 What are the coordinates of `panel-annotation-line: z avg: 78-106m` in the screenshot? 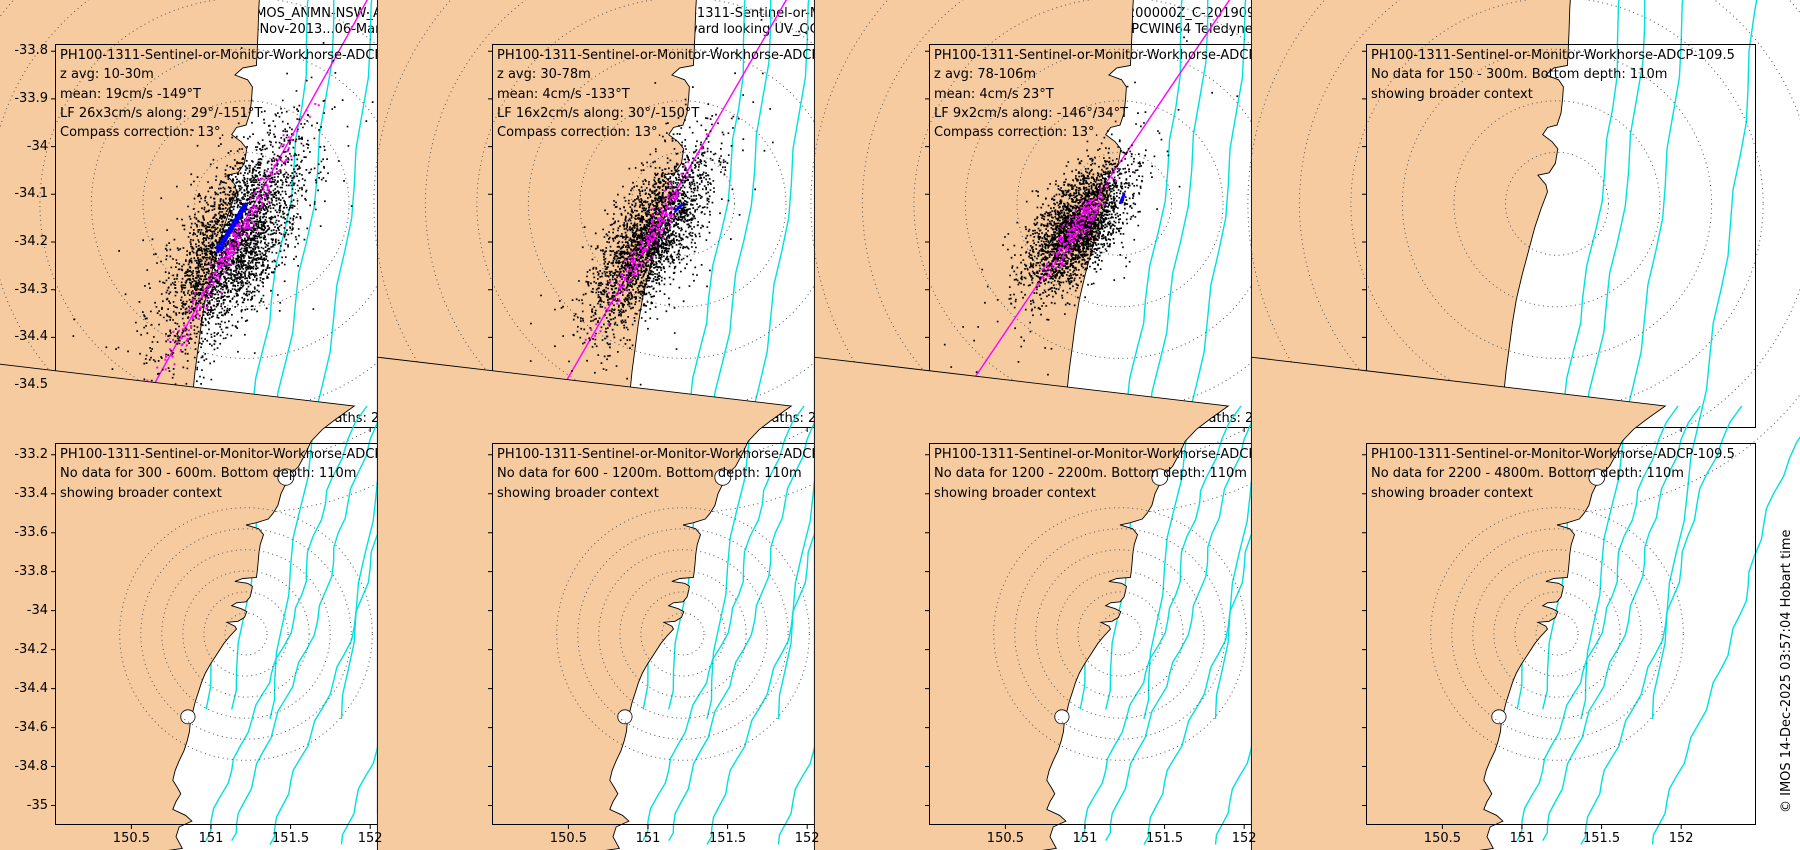 It's located at (985, 75).